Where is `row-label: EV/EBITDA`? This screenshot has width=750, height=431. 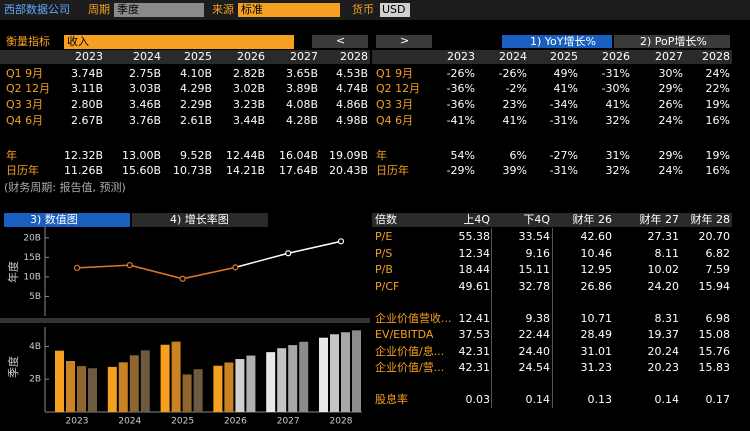
row-label: EV/EBITDA is located at coordinates (404, 334).